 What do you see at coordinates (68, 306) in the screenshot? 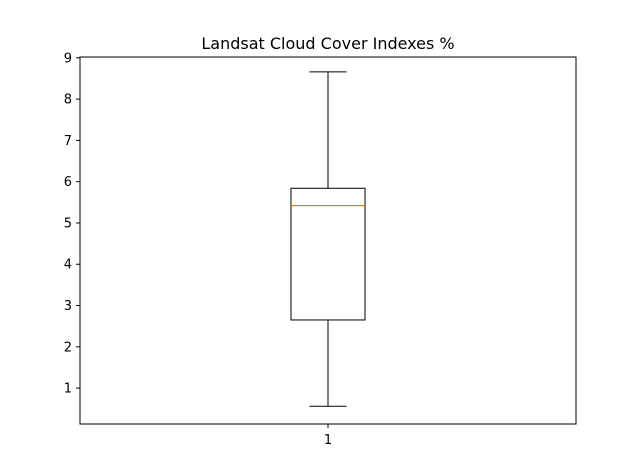
I see `y-tick-label: 3` at bounding box center [68, 306].